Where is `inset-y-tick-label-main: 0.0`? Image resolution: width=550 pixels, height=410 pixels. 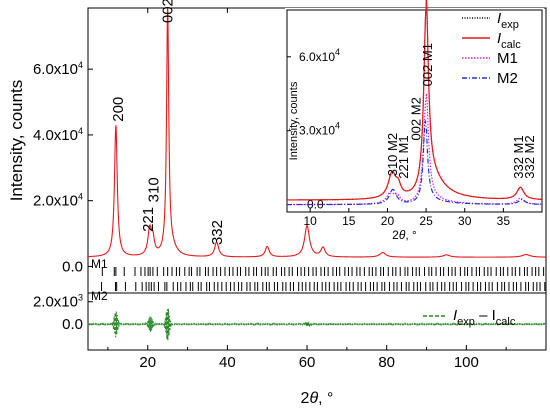 inset-y-tick-label-main: 0.0 is located at coordinates (315, 205).